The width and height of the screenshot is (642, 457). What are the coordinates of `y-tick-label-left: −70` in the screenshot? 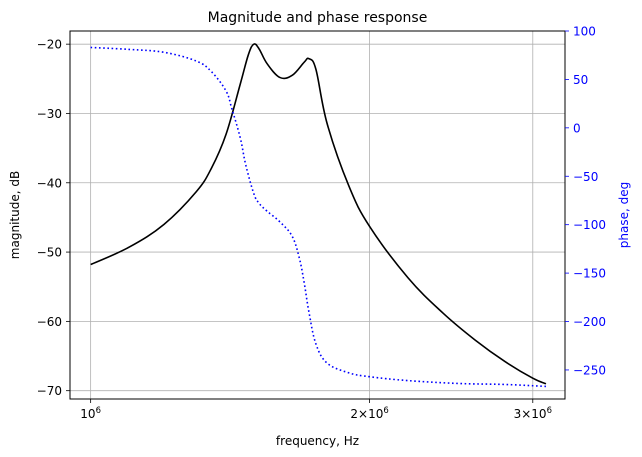 It's located at (49, 391).